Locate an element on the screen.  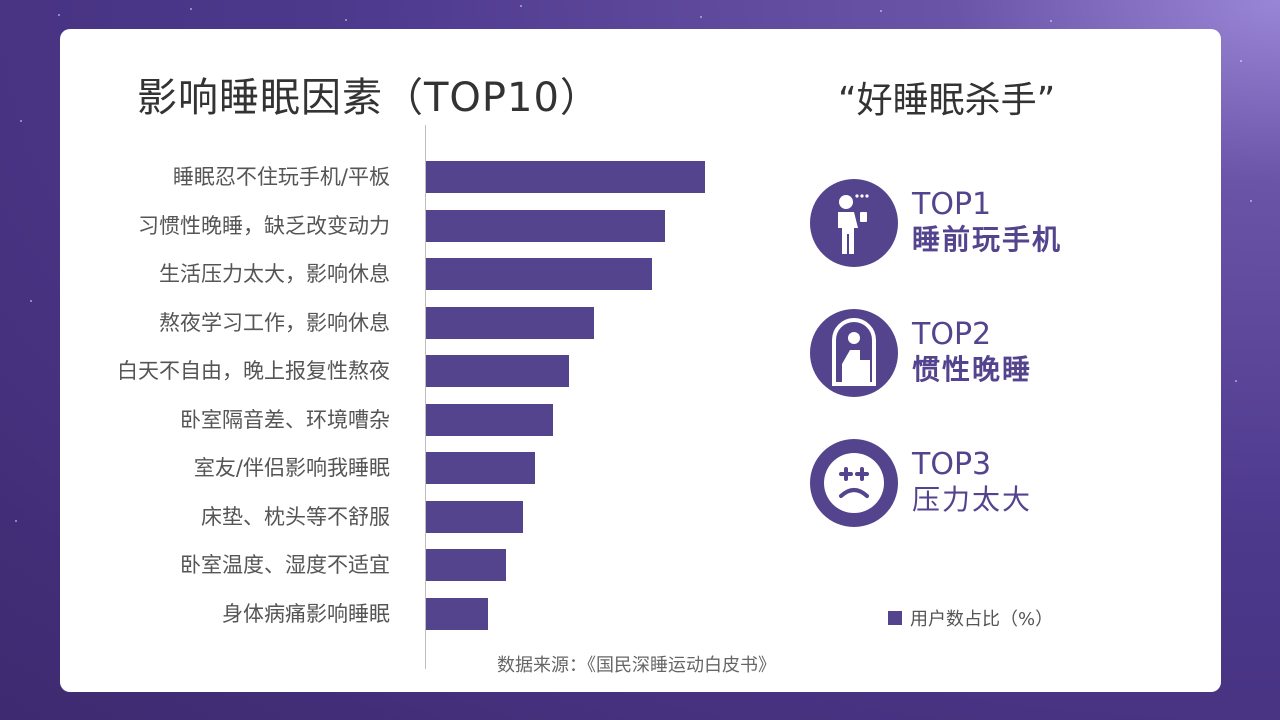
bar-label: 熬夜学习工作，影响休息 is located at coordinates (274, 322).